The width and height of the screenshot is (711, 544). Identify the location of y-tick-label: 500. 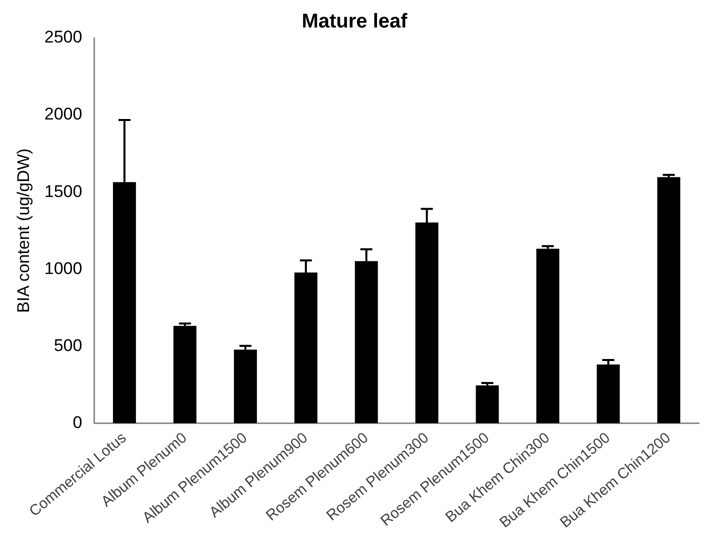
(68, 345).